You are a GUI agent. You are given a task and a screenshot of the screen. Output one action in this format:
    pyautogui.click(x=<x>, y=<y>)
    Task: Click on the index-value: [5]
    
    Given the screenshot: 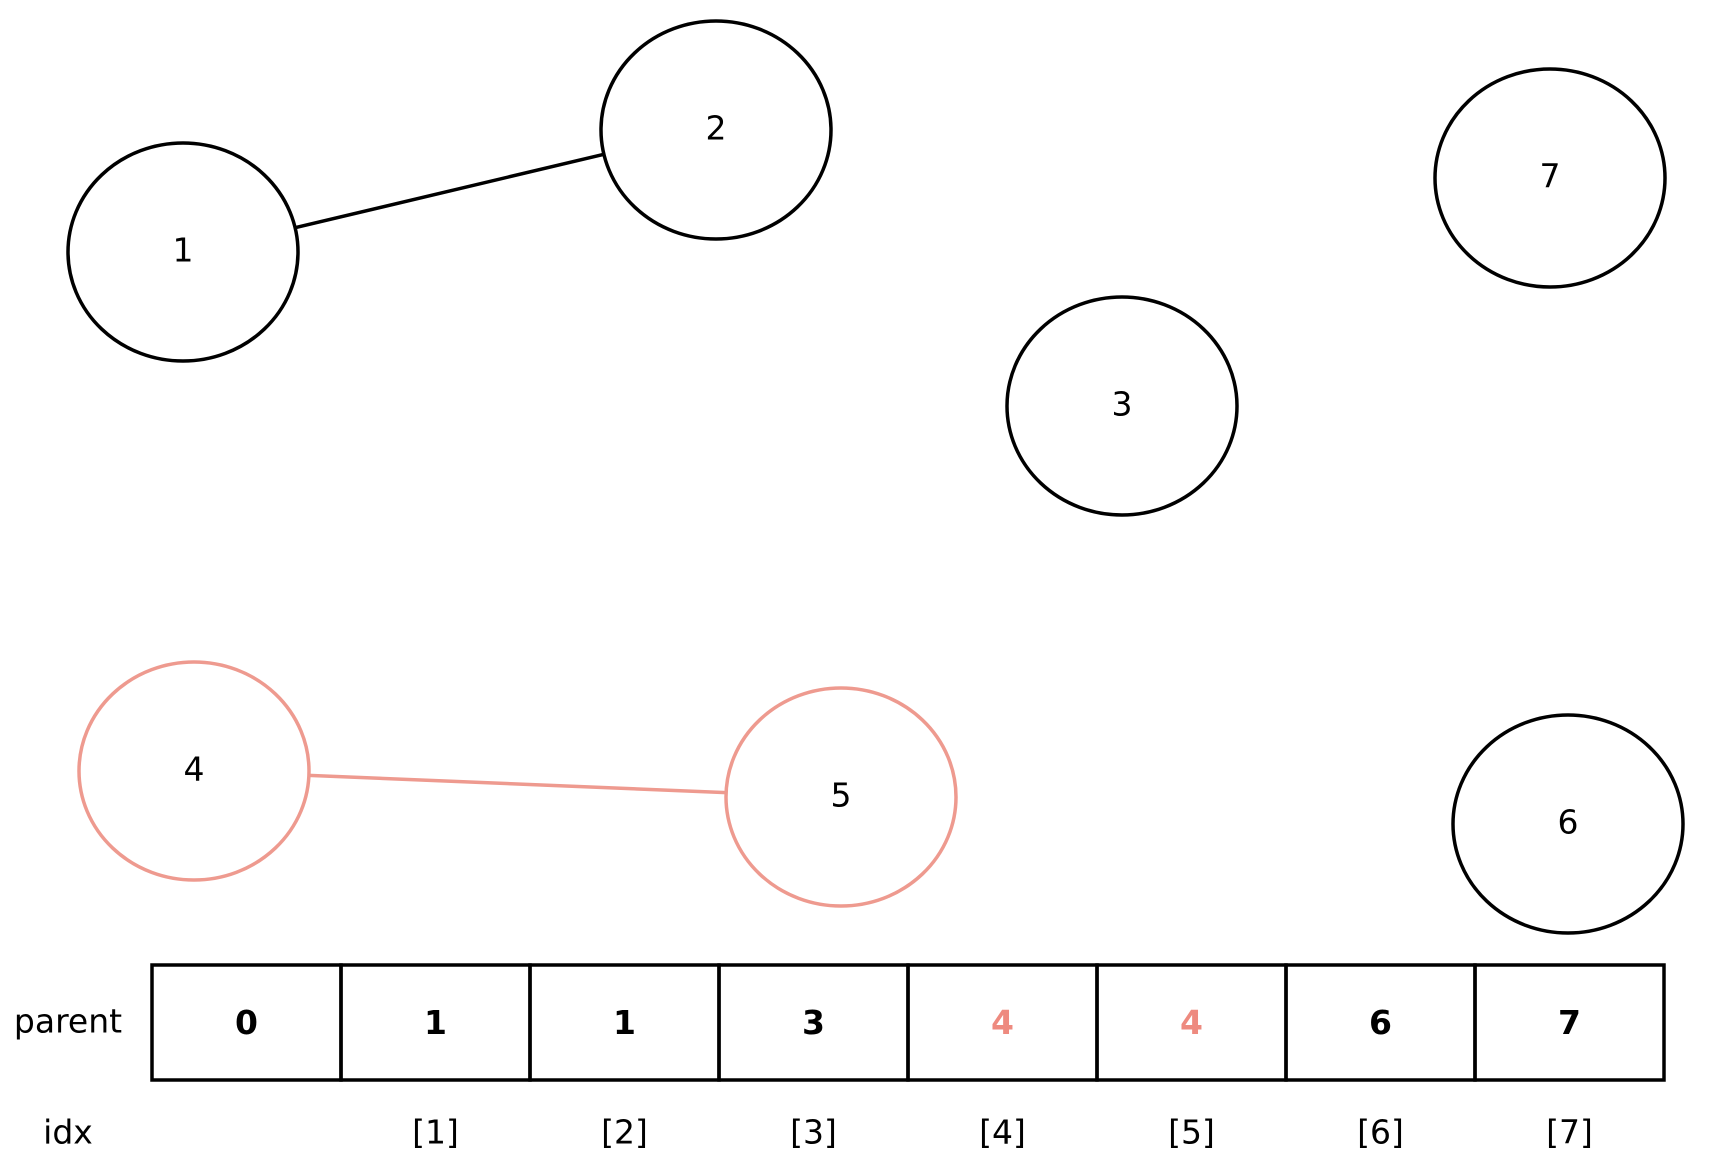 What is the action you would take?
    pyautogui.click(x=1191, y=1132)
    